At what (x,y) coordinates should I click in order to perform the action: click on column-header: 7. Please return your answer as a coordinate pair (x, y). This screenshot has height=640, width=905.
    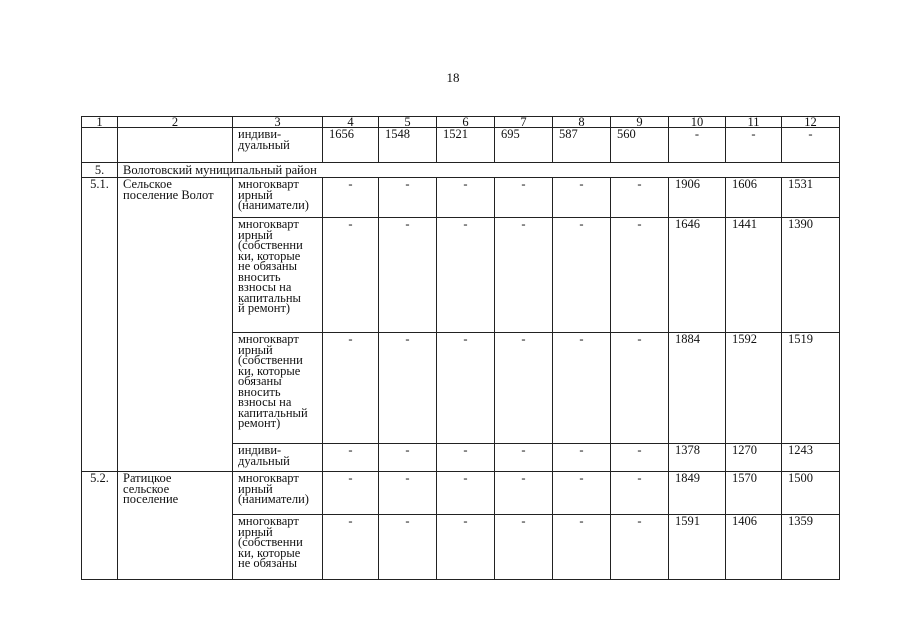
    Looking at the image, I should click on (523, 122).